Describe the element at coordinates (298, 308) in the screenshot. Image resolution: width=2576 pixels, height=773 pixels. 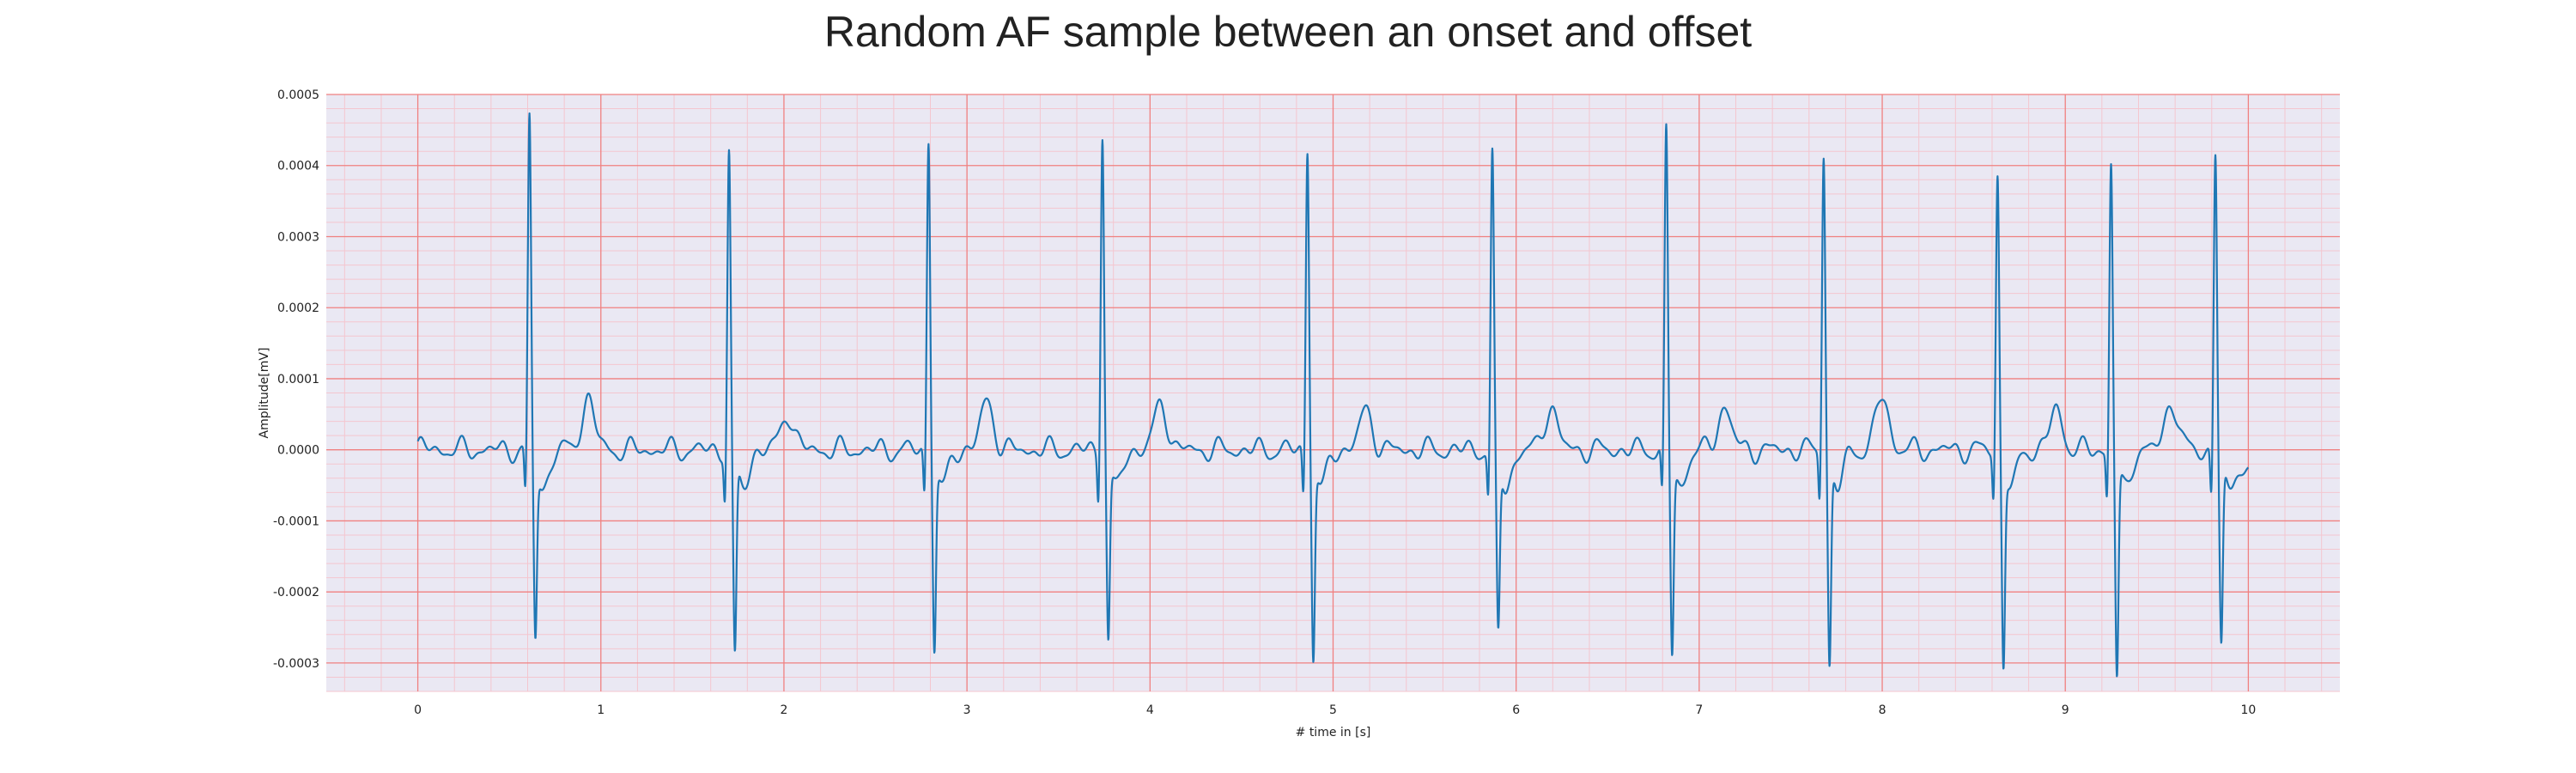
I see `y-tick-label: 0.0002` at that location.